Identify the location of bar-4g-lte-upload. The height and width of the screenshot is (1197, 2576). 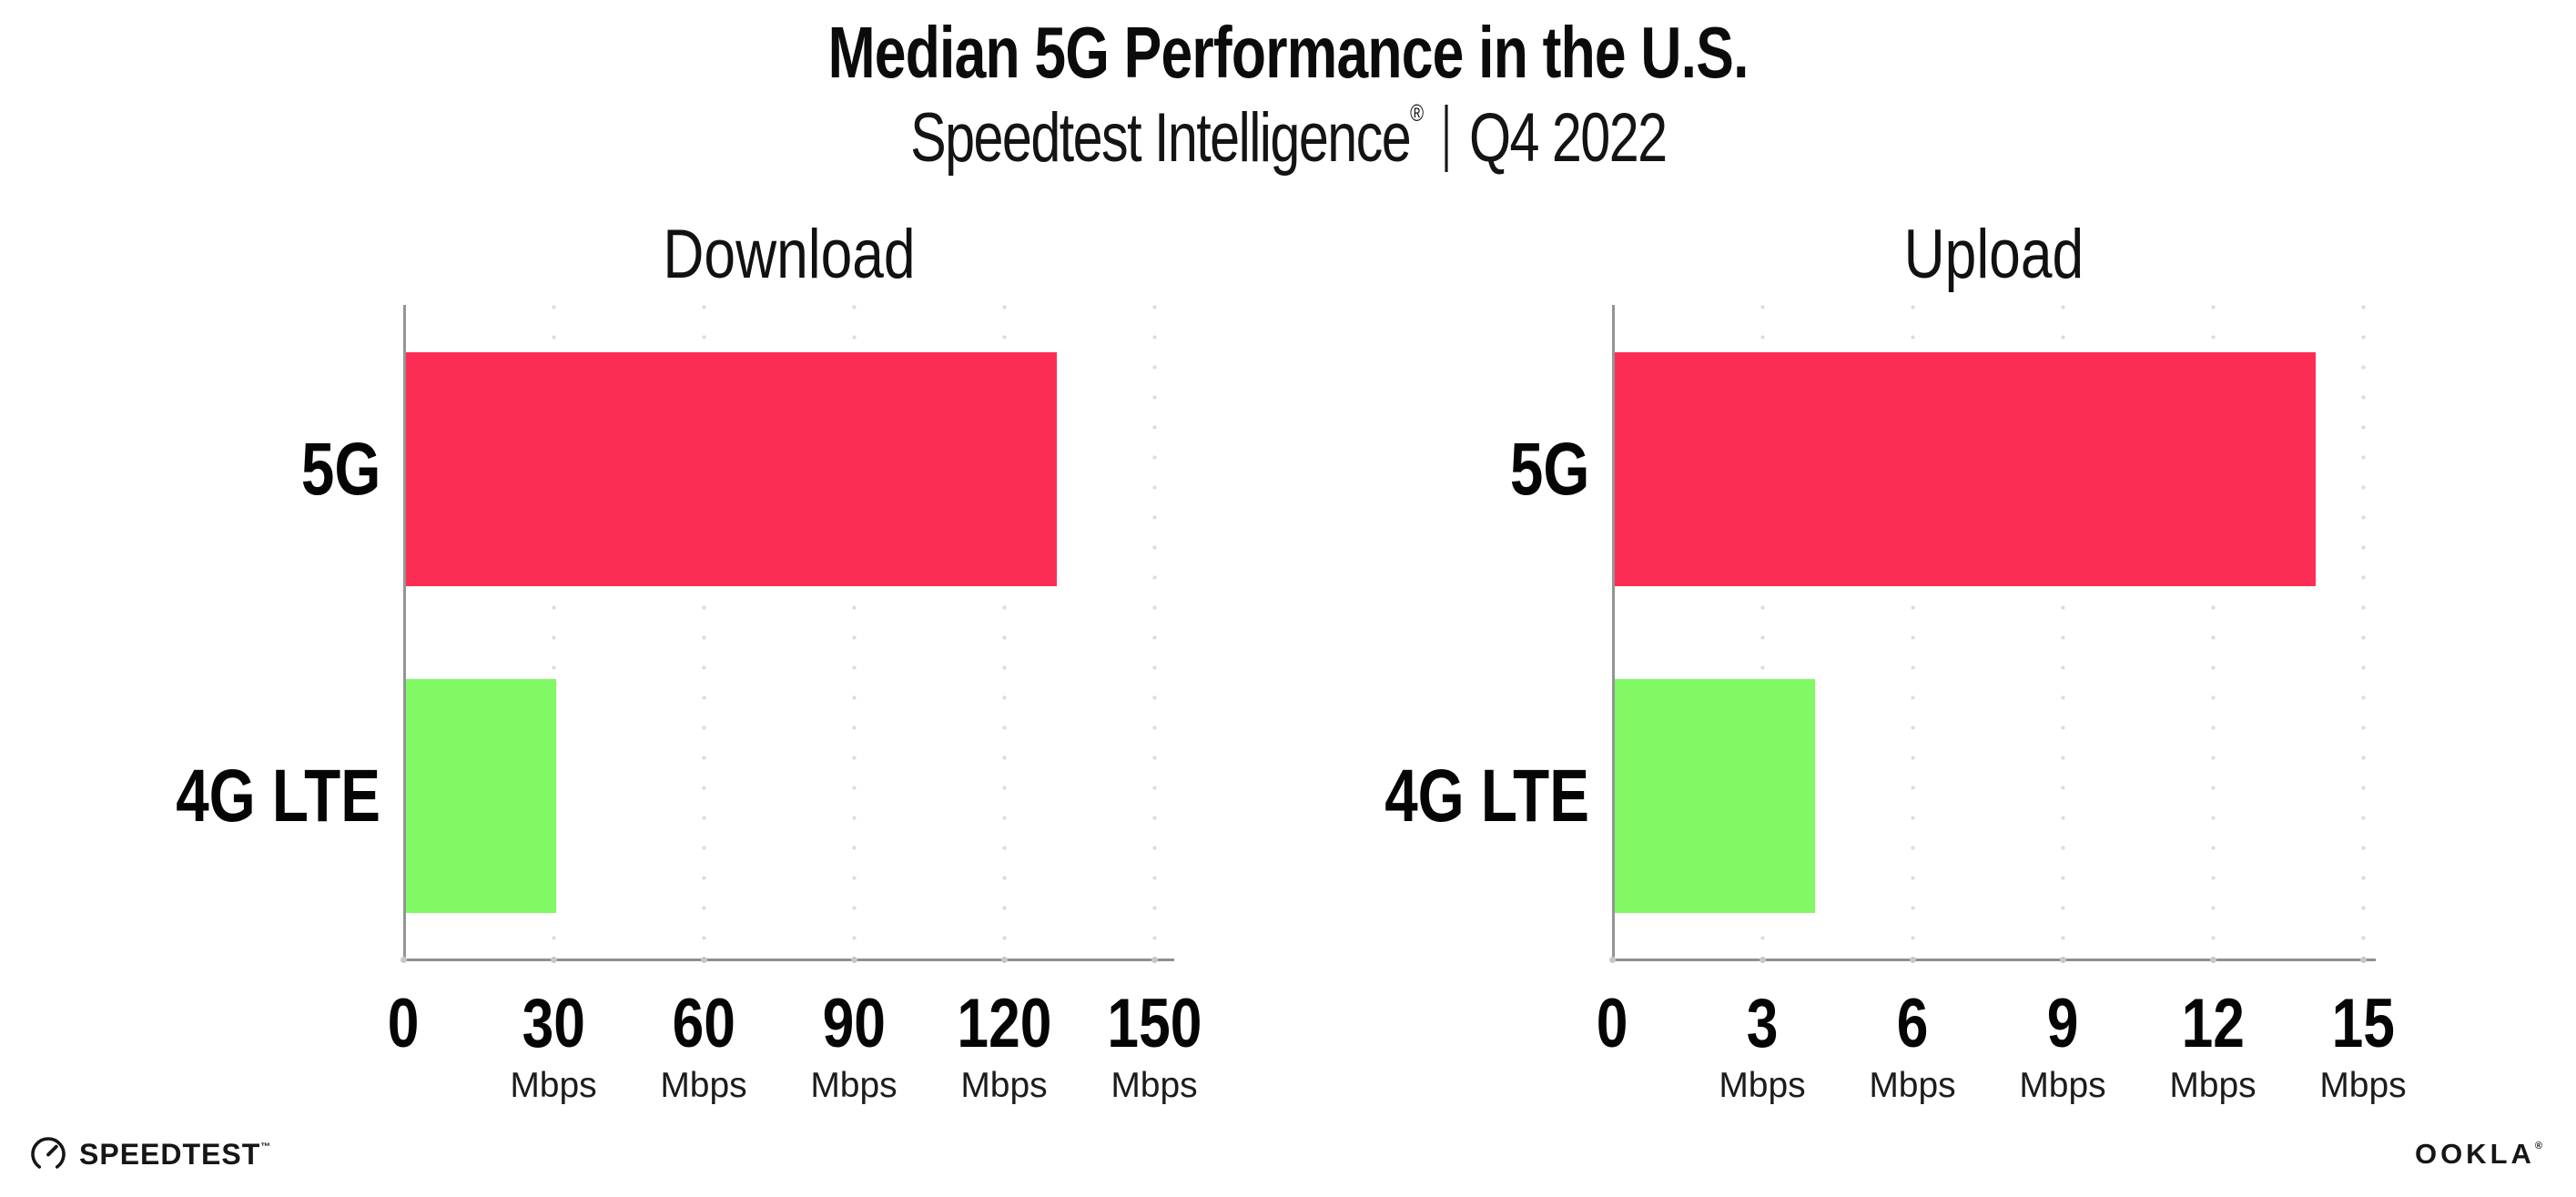
(1715, 796).